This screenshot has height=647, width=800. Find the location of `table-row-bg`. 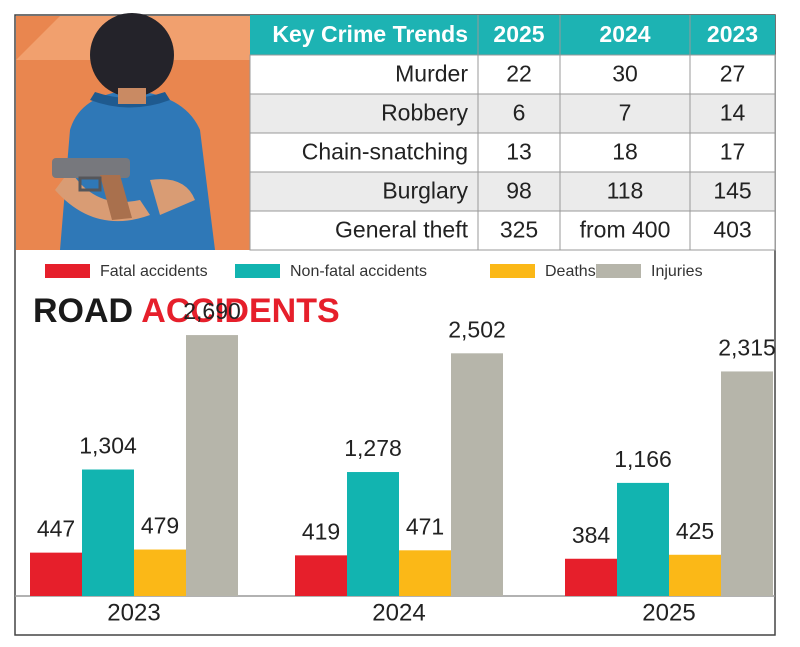

table-row-bg is located at coordinates (512, 230).